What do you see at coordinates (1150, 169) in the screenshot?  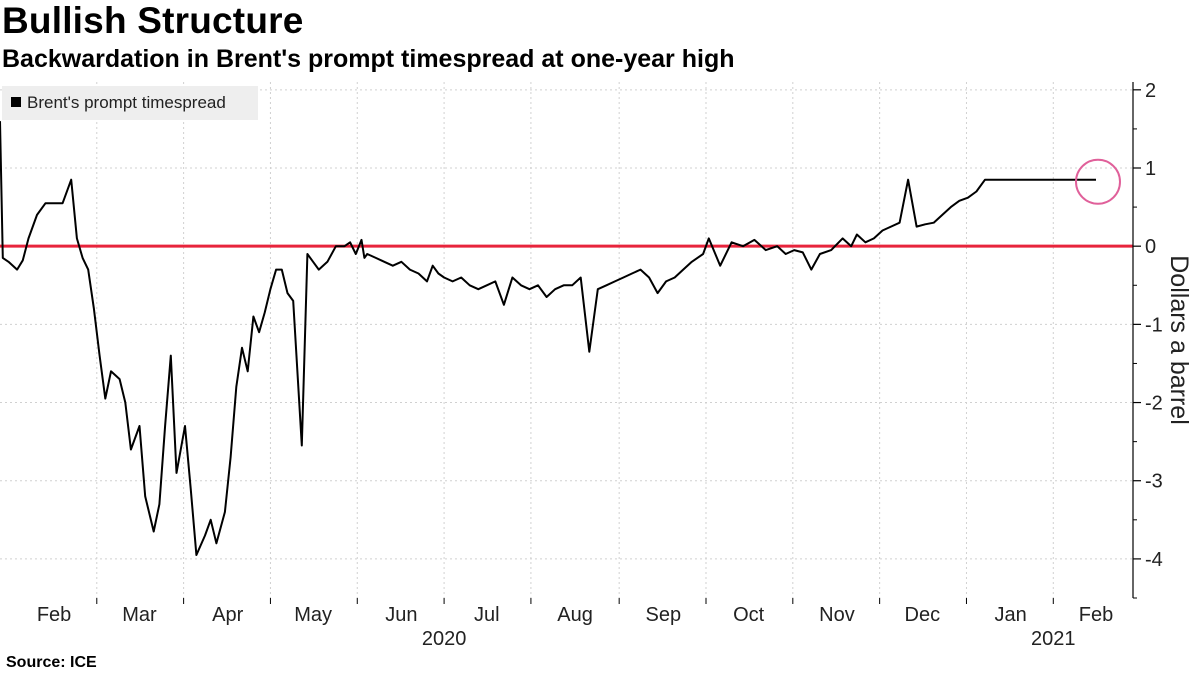 I see `y-tick-label: 1` at bounding box center [1150, 169].